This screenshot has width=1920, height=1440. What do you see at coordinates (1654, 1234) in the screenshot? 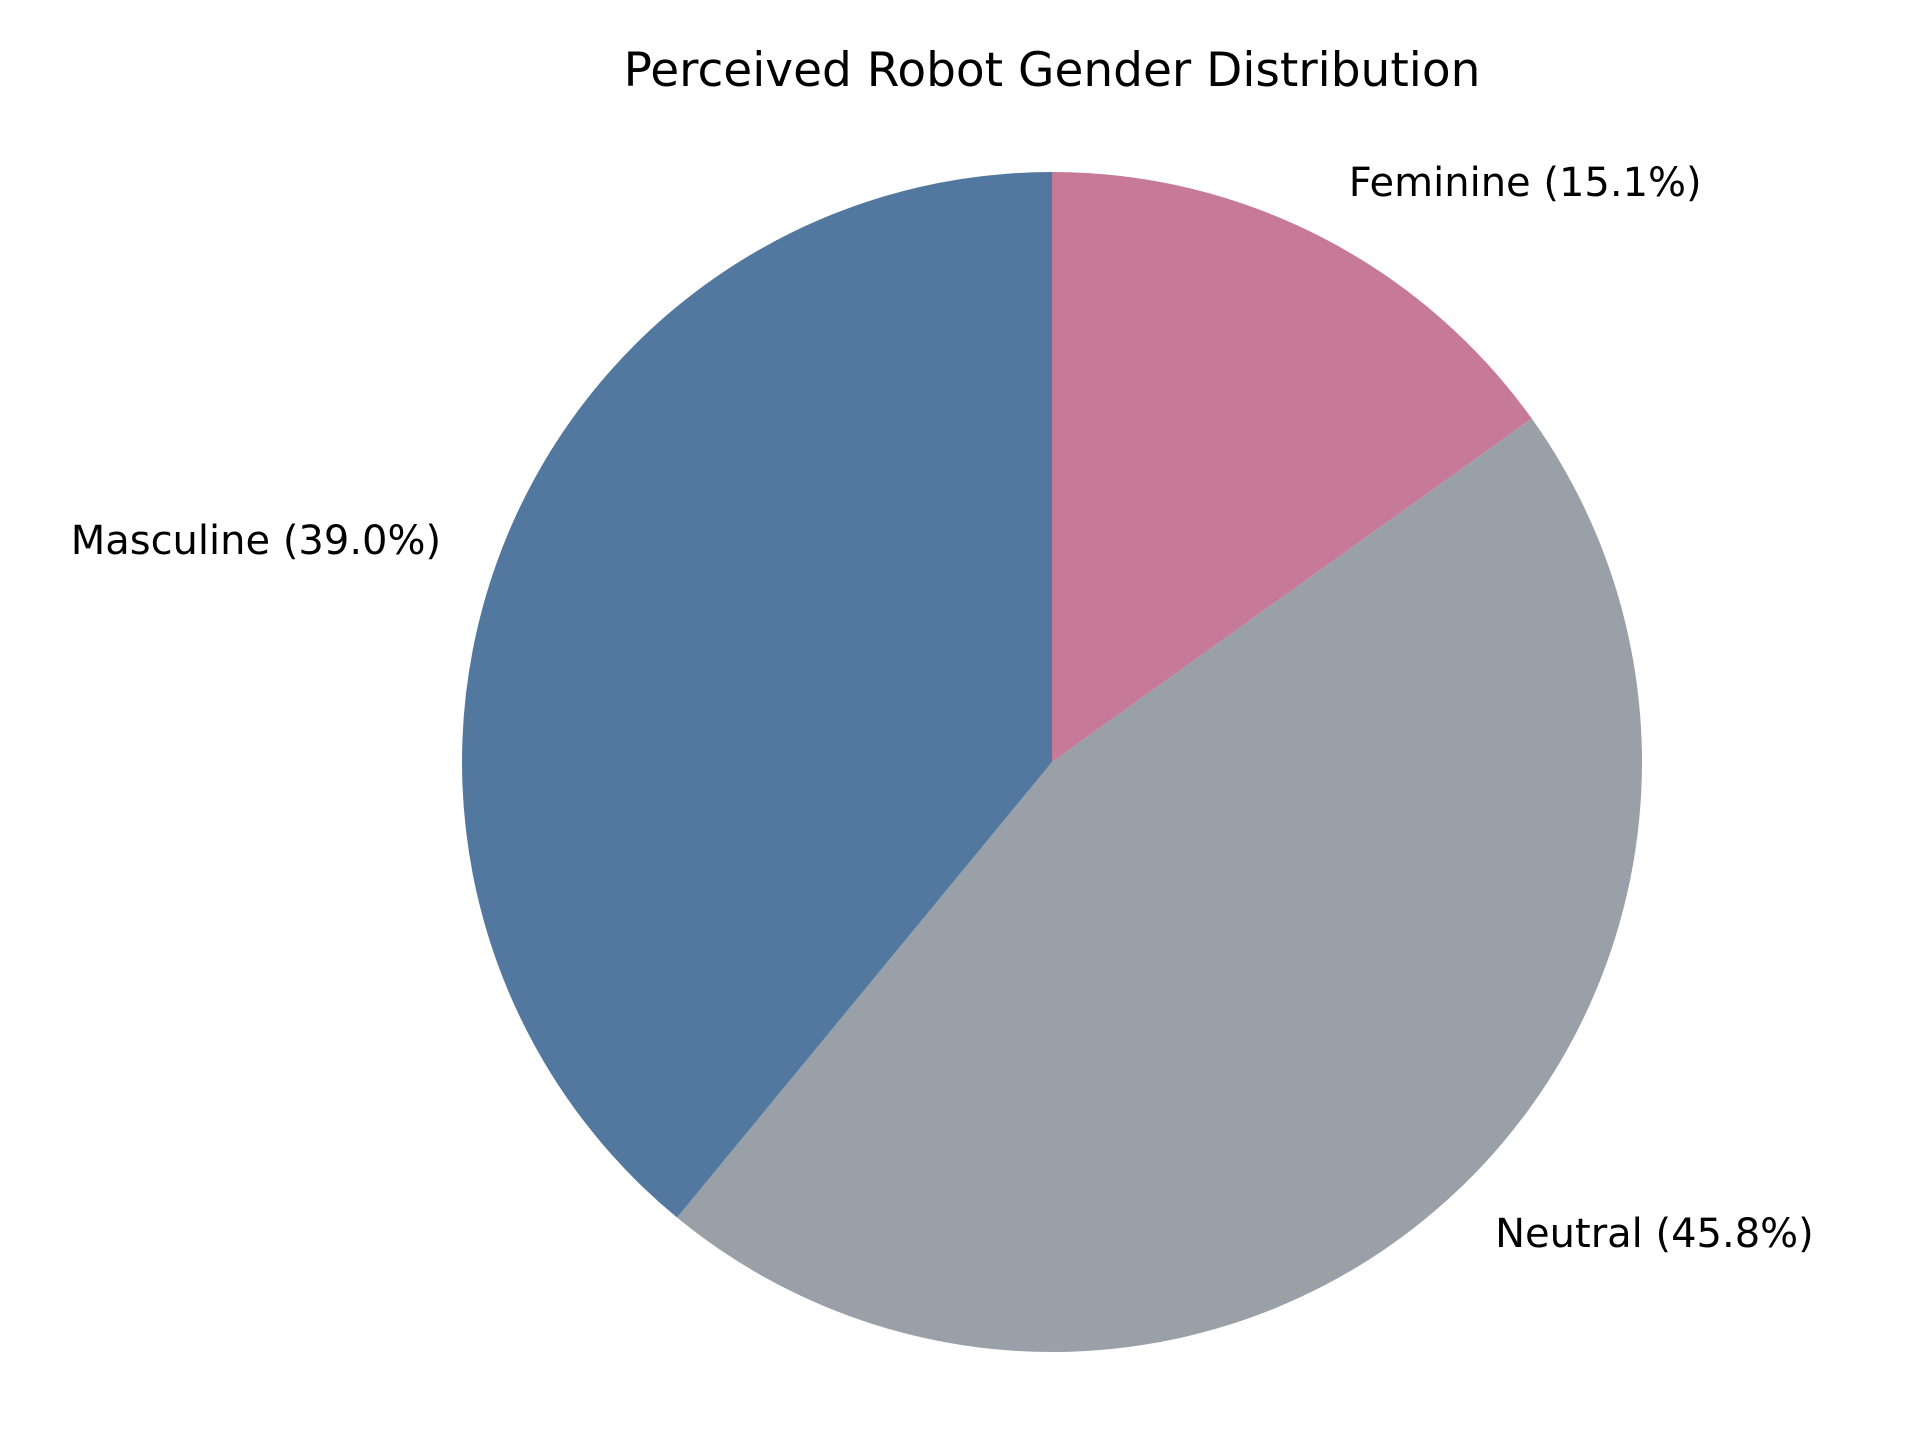
I see `pie-label-neutral: Neutral (45.8%)` at bounding box center [1654, 1234].